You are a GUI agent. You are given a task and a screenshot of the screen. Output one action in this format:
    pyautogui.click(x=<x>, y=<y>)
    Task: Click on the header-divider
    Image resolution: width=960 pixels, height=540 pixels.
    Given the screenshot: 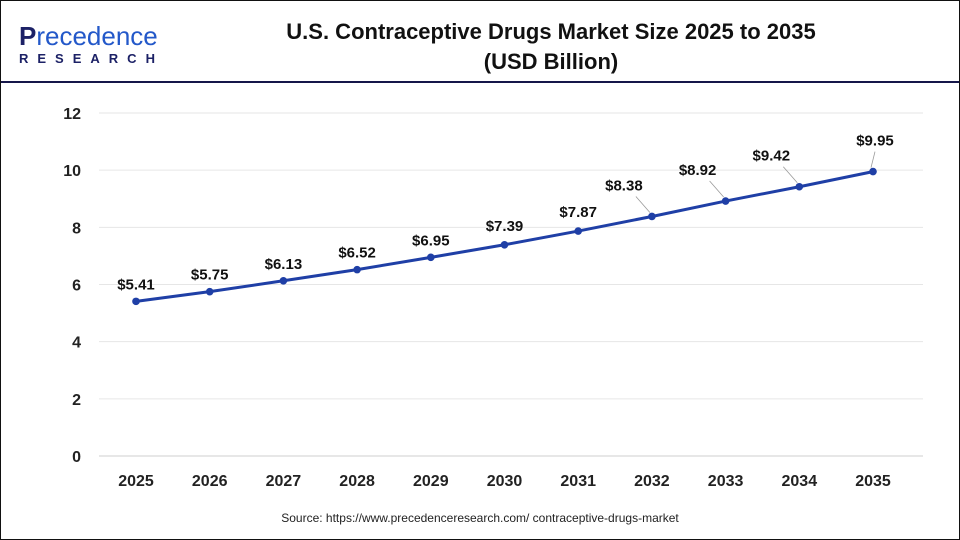 What is the action you would take?
    pyautogui.click(x=480, y=82)
    